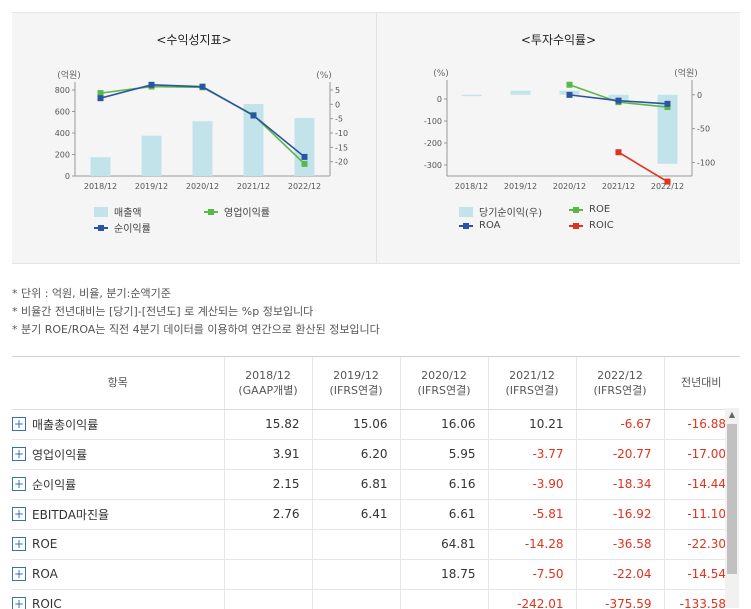  Describe the element at coordinates (118, 211) in the screenshot. I see `legend-sales: 매출액` at that location.